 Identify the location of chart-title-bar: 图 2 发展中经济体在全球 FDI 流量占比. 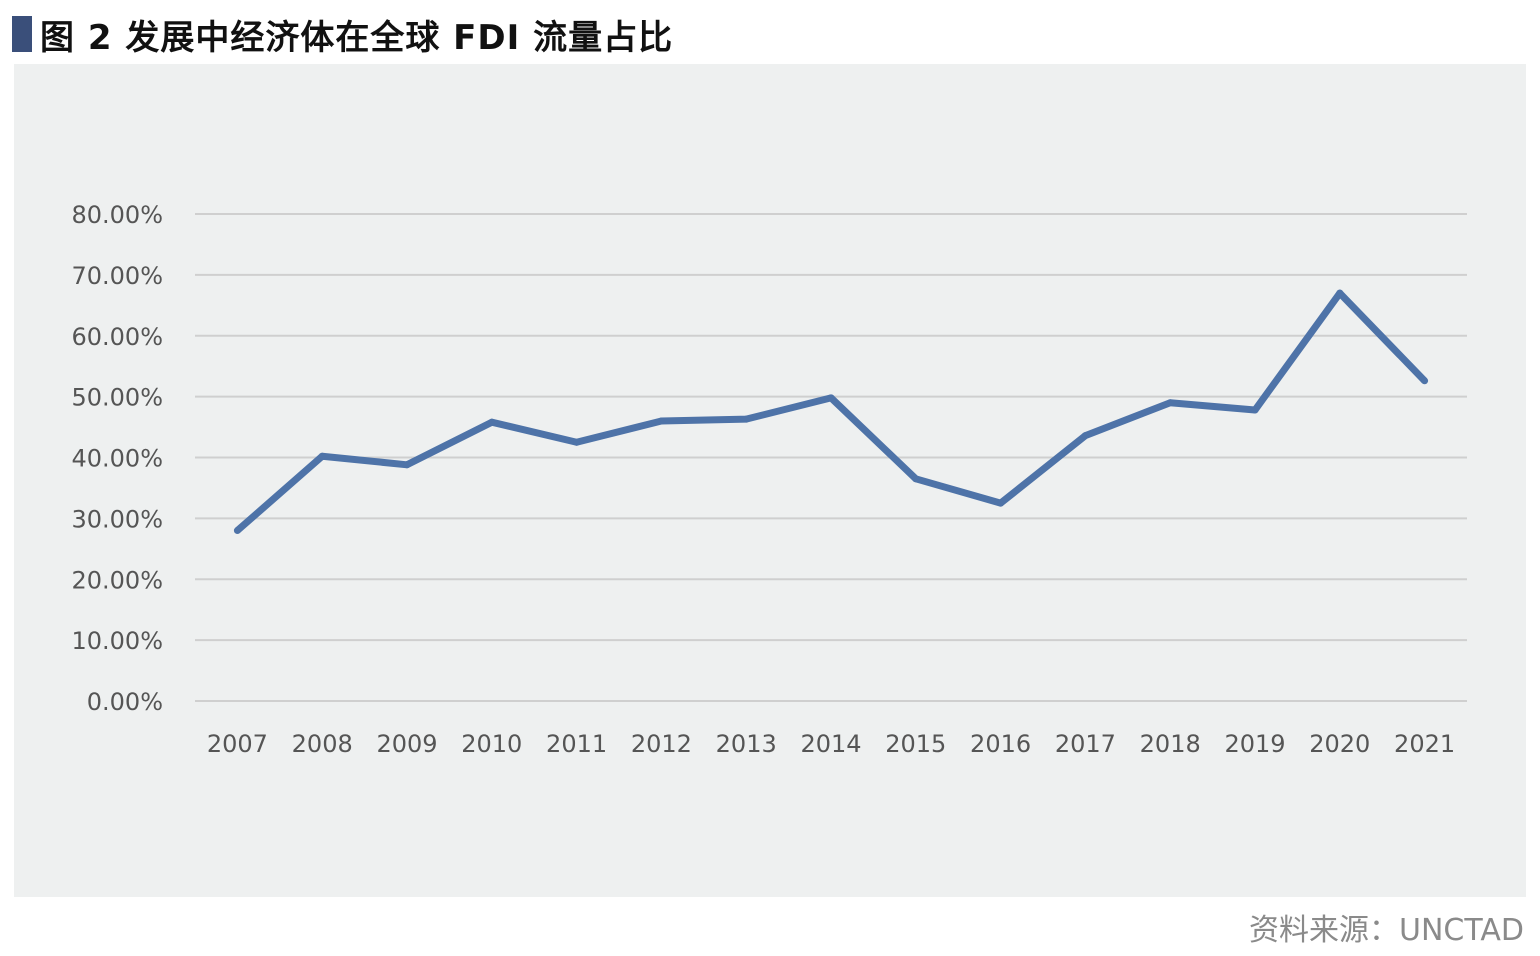
(343, 35).